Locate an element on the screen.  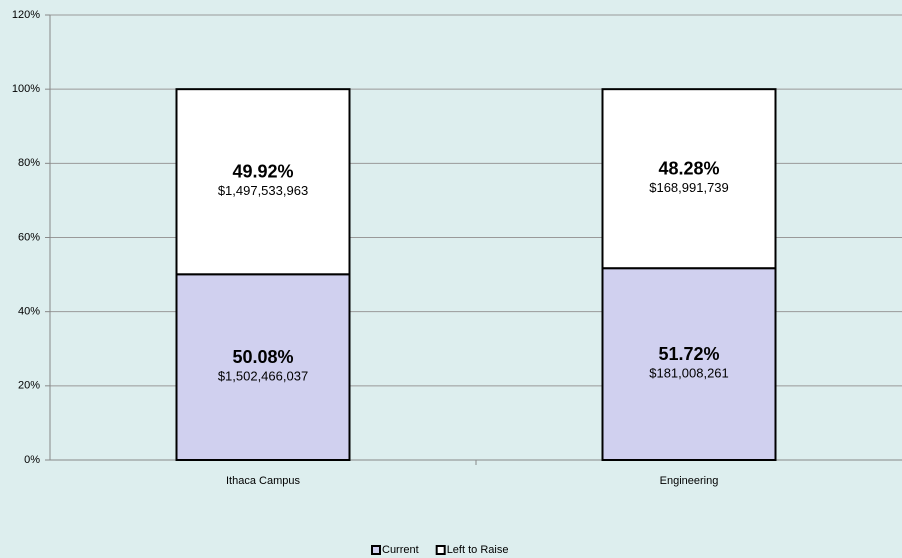
value-label: 49.92% is located at coordinates (262, 171).